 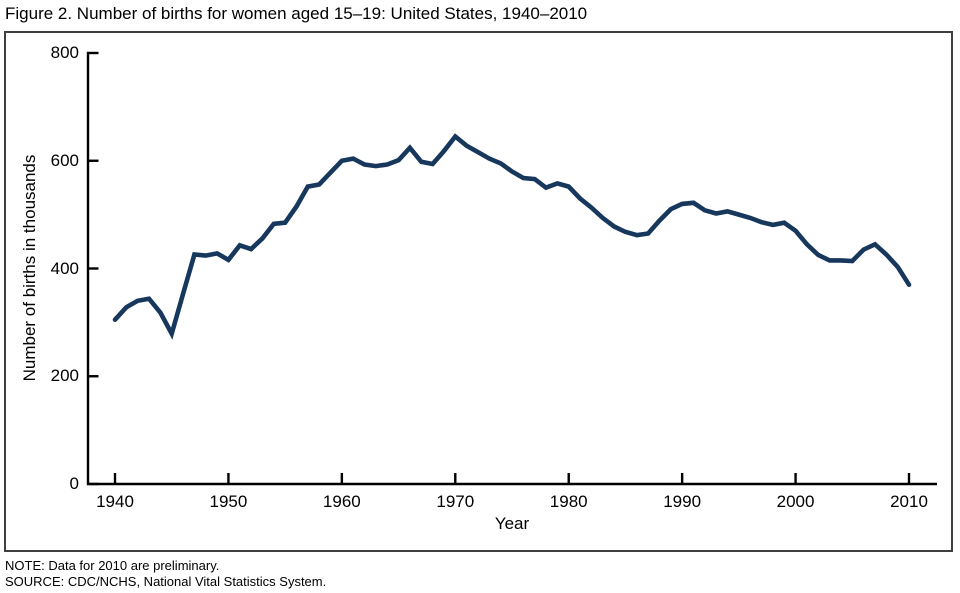 What do you see at coordinates (455, 501) in the screenshot?
I see `x-tick-label: 1970` at bounding box center [455, 501].